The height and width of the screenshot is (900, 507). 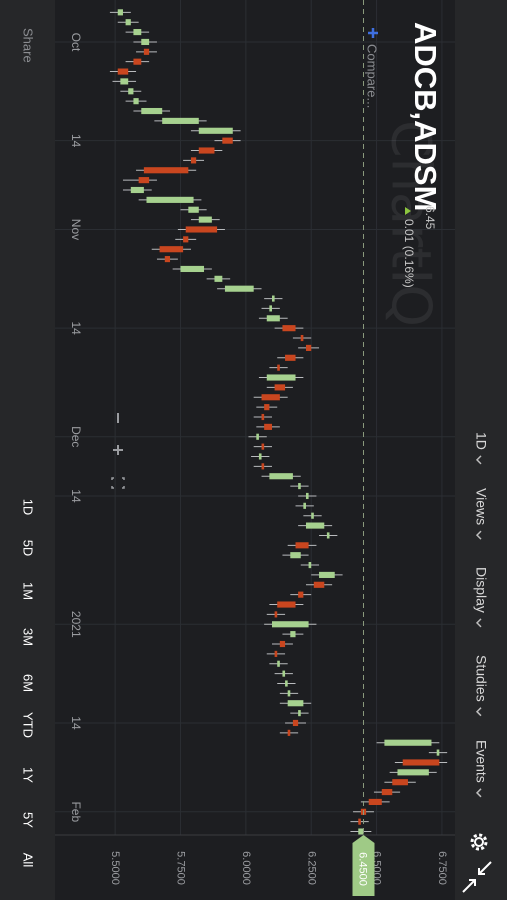 What do you see at coordinates (118, 483) in the screenshot?
I see `zoom-reset` at bounding box center [118, 483].